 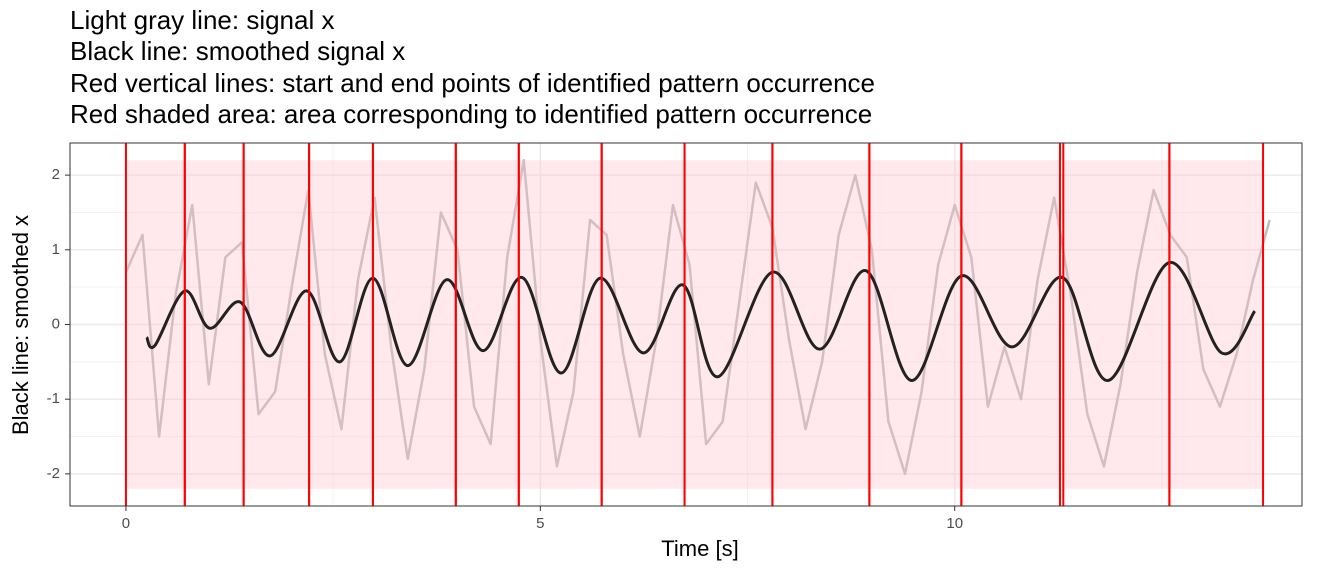 What do you see at coordinates (237, 51) in the screenshot?
I see `title-line: Black line: smoothed signal x` at bounding box center [237, 51].